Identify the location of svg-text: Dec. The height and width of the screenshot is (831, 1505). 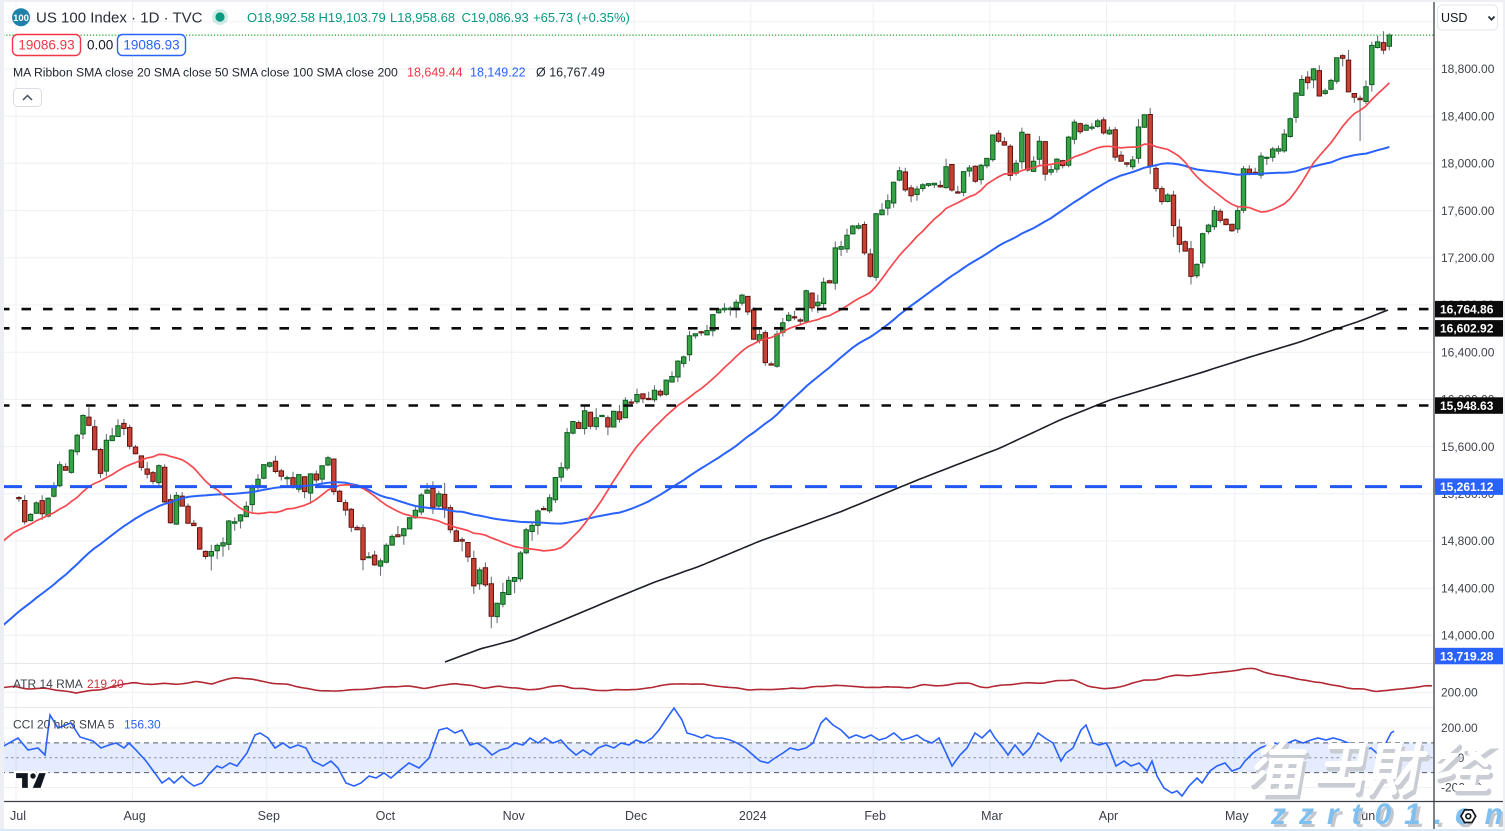
(636, 816).